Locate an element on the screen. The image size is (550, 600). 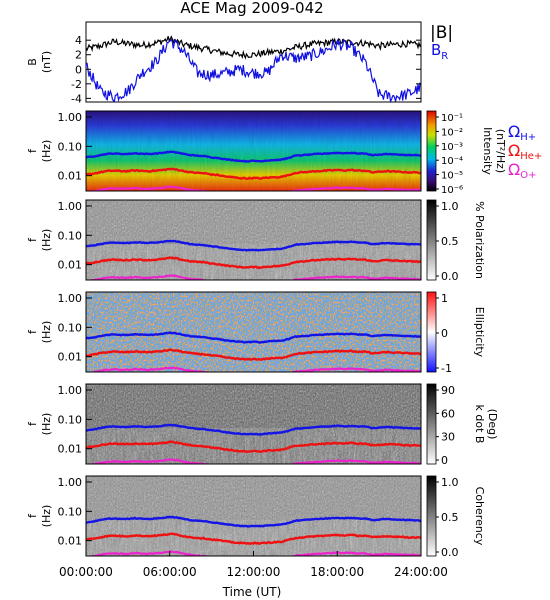
panel-spectrum-image is located at coordinates (253, 151).